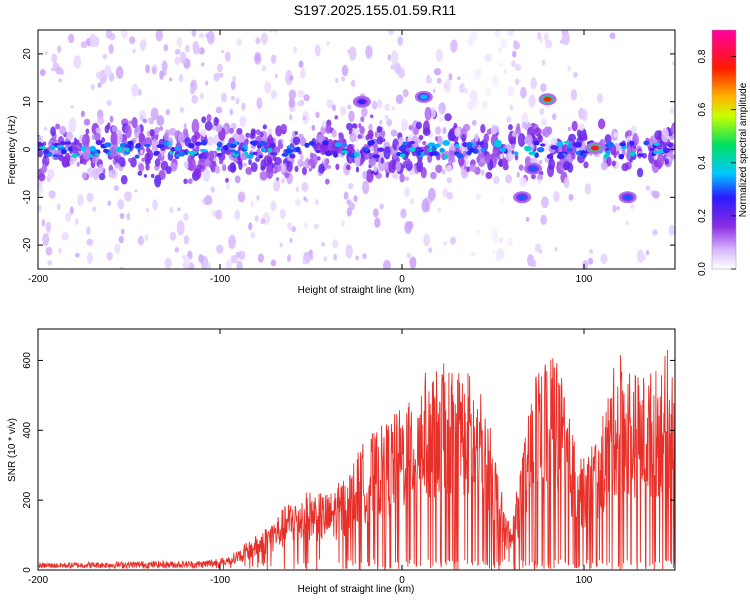 The width and height of the screenshot is (750, 600). What do you see at coordinates (702, 269) in the screenshot?
I see `colorbar-tick-label: 0.0` at bounding box center [702, 269].